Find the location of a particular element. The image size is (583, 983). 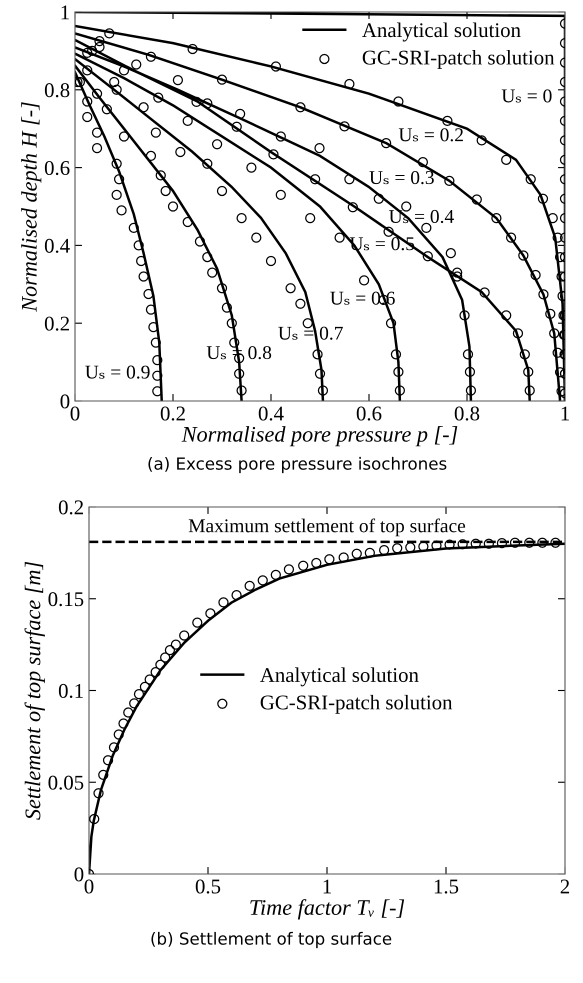

x-tick-label: 0.5 is located at coordinates (208, 886).